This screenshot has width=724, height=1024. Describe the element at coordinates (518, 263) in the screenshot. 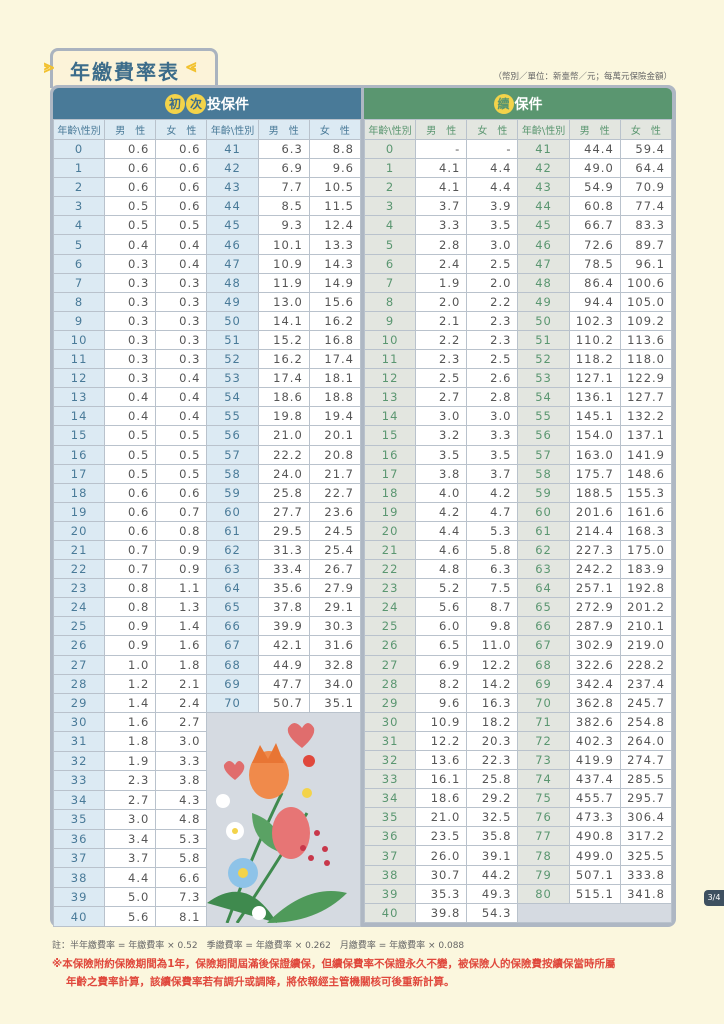

I see `table-row: 6 2.4 2.5 47 78.5 96.1` at that location.